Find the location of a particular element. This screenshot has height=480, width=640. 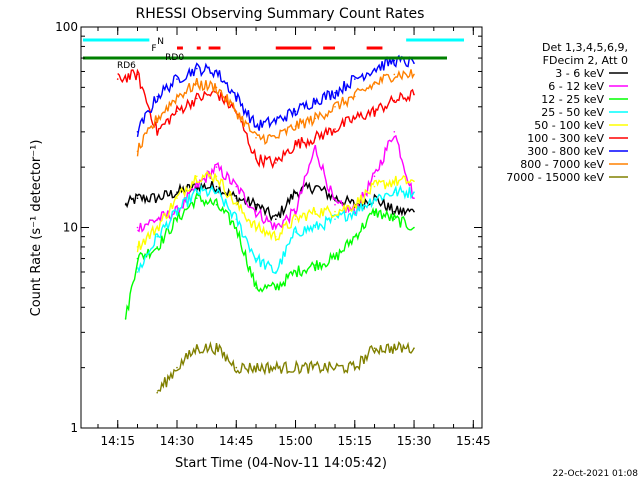

legend-label: 25 - 50 keV is located at coordinates (572, 112).